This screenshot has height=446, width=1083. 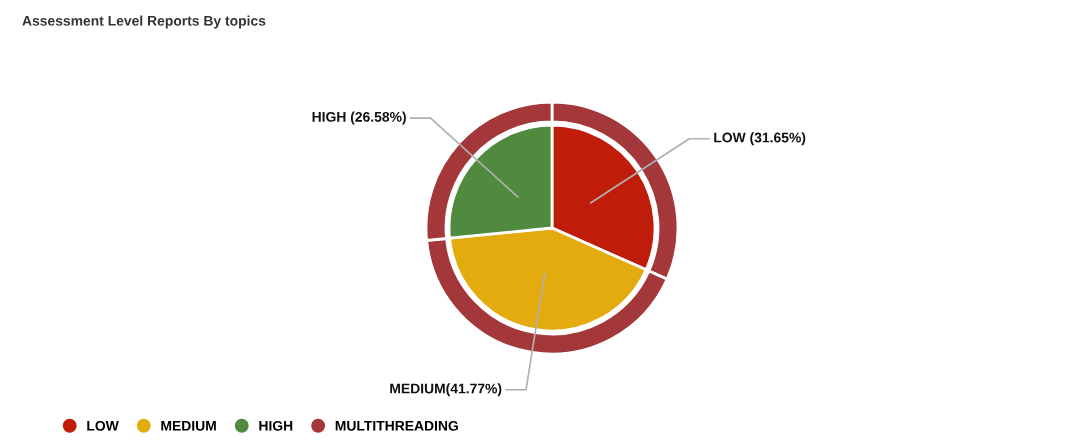 I want to click on data-label: MEDIUM(41.77%), so click(x=446, y=390).